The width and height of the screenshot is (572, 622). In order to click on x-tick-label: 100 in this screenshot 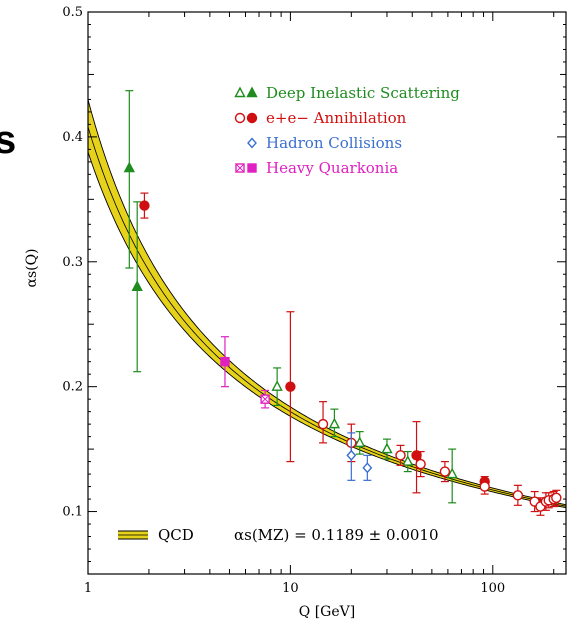, I will do `click(492, 588)`.